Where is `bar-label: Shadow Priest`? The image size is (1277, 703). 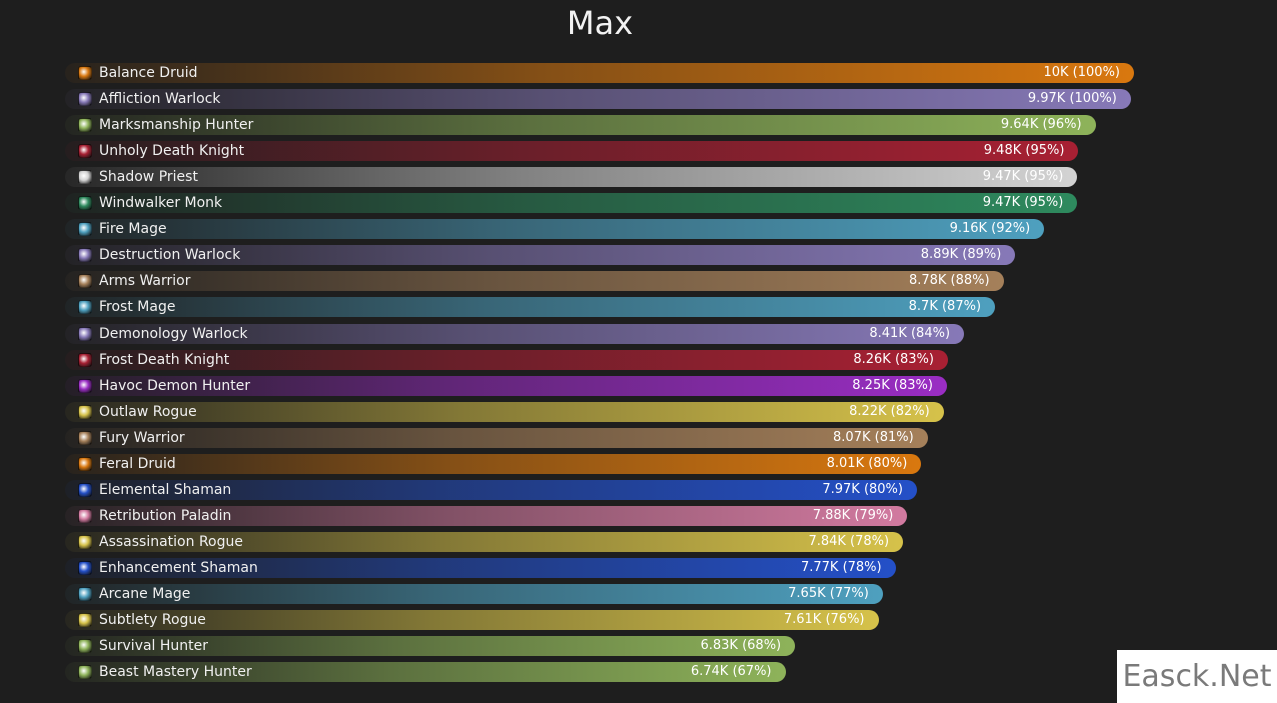
bar-label: Shadow Priest is located at coordinates (148, 177).